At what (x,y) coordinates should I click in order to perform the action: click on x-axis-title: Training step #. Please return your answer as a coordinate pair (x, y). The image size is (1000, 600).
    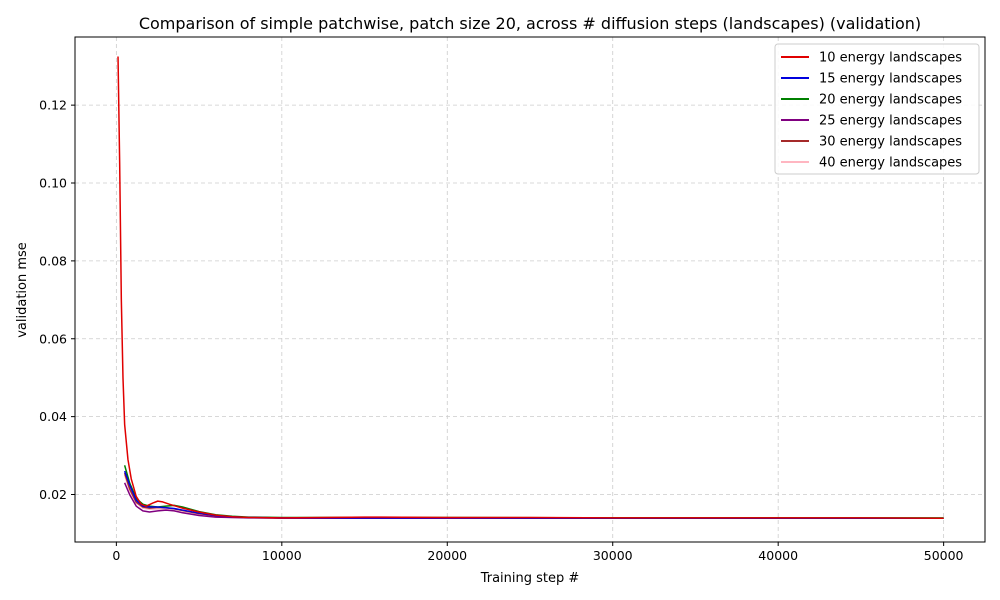
    Looking at the image, I should click on (530, 578).